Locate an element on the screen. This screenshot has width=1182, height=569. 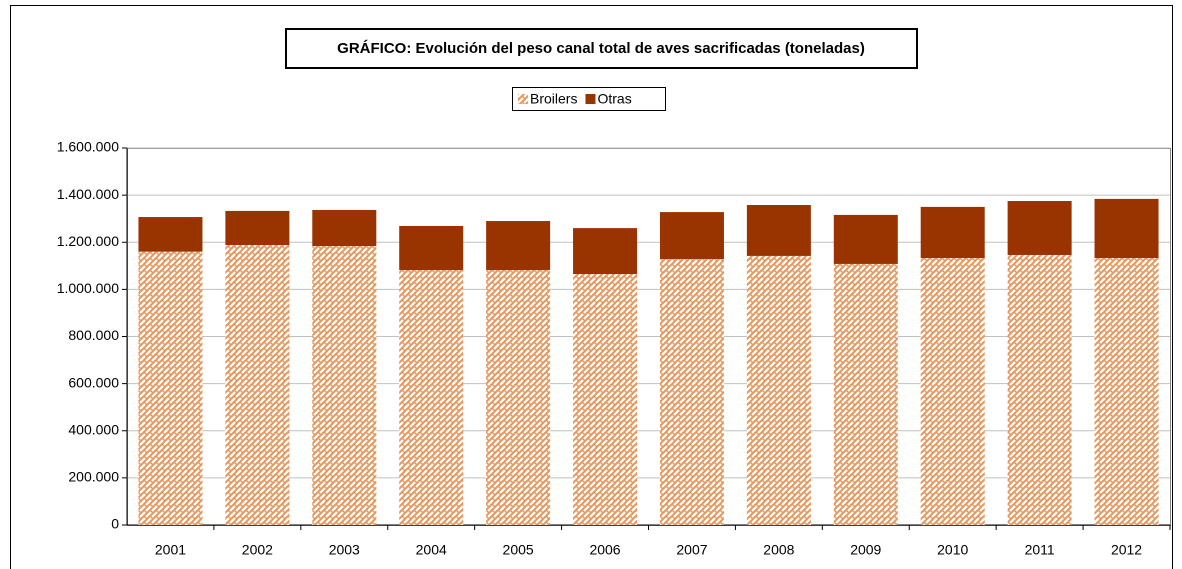
x-tick-label: 2007 is located at coordinates (691, 550).